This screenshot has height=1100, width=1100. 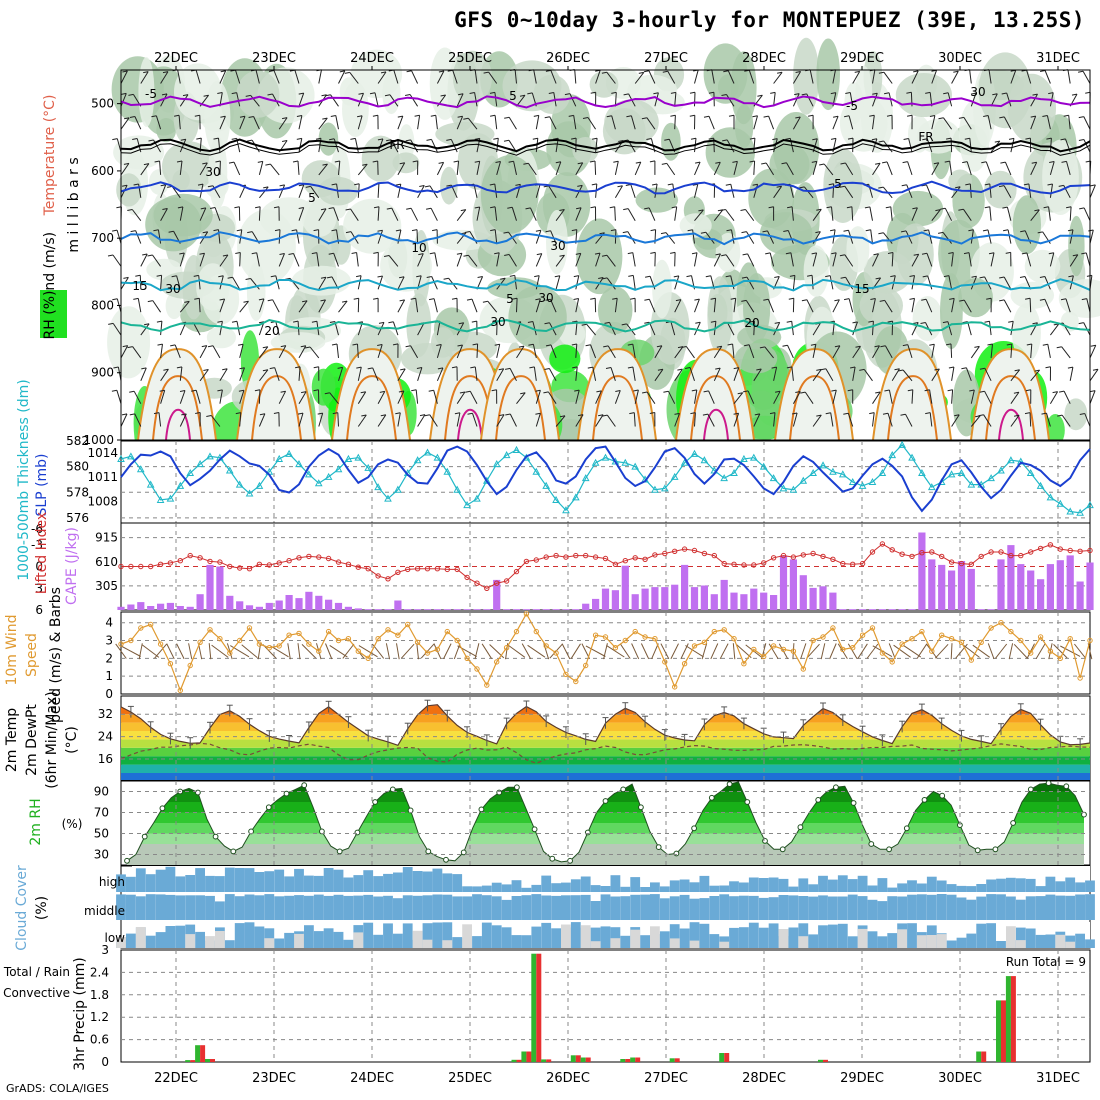 What do you see at coordinates (269, 943) in the screenshot?
I see `low-cloud-patch` at bounding box center [269, 943].